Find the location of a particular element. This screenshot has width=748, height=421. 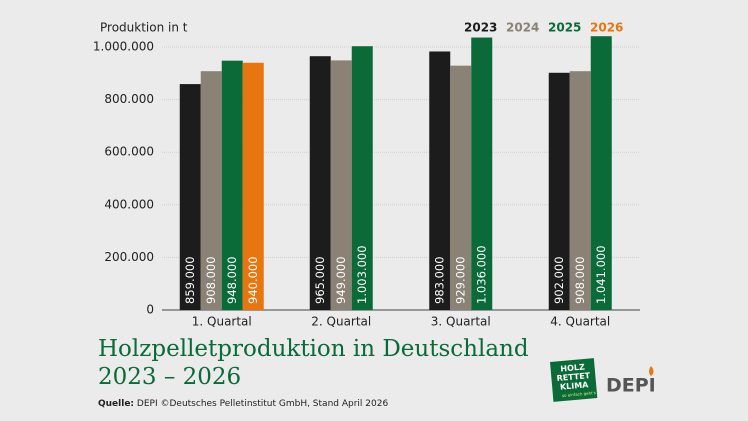

value-label: 983.000 is located at coordinates (439, 280).